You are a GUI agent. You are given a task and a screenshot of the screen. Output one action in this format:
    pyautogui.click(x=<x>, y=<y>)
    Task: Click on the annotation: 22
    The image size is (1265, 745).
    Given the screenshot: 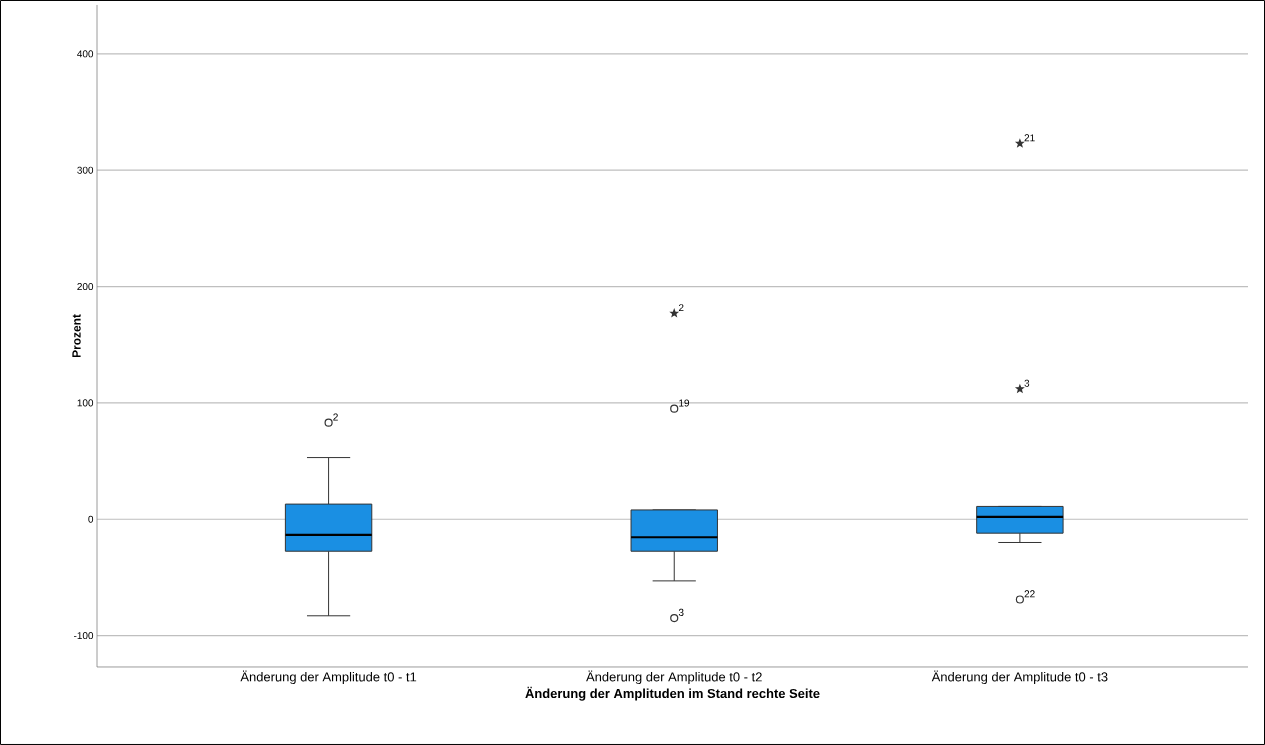 What is the action you would take?
    pyautogui.click(x=1029, y=594)
    